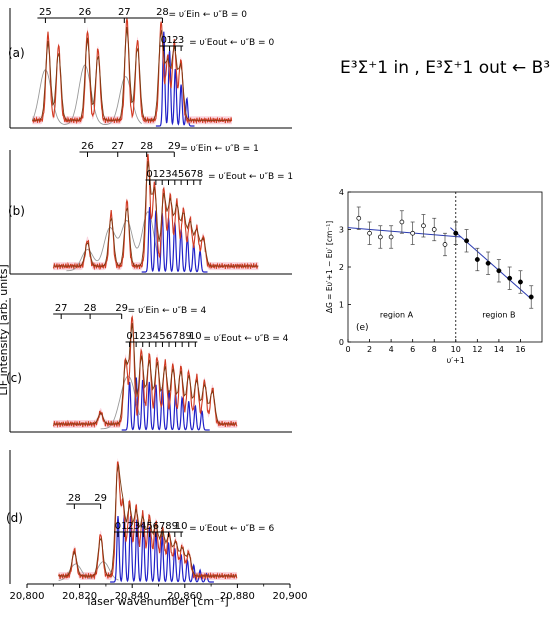  Describe the element at coordinates (231, 43) in the screenshot. I see `comb-bottom-suffix: = υ′Eout ← υ″B = 0` at that location.